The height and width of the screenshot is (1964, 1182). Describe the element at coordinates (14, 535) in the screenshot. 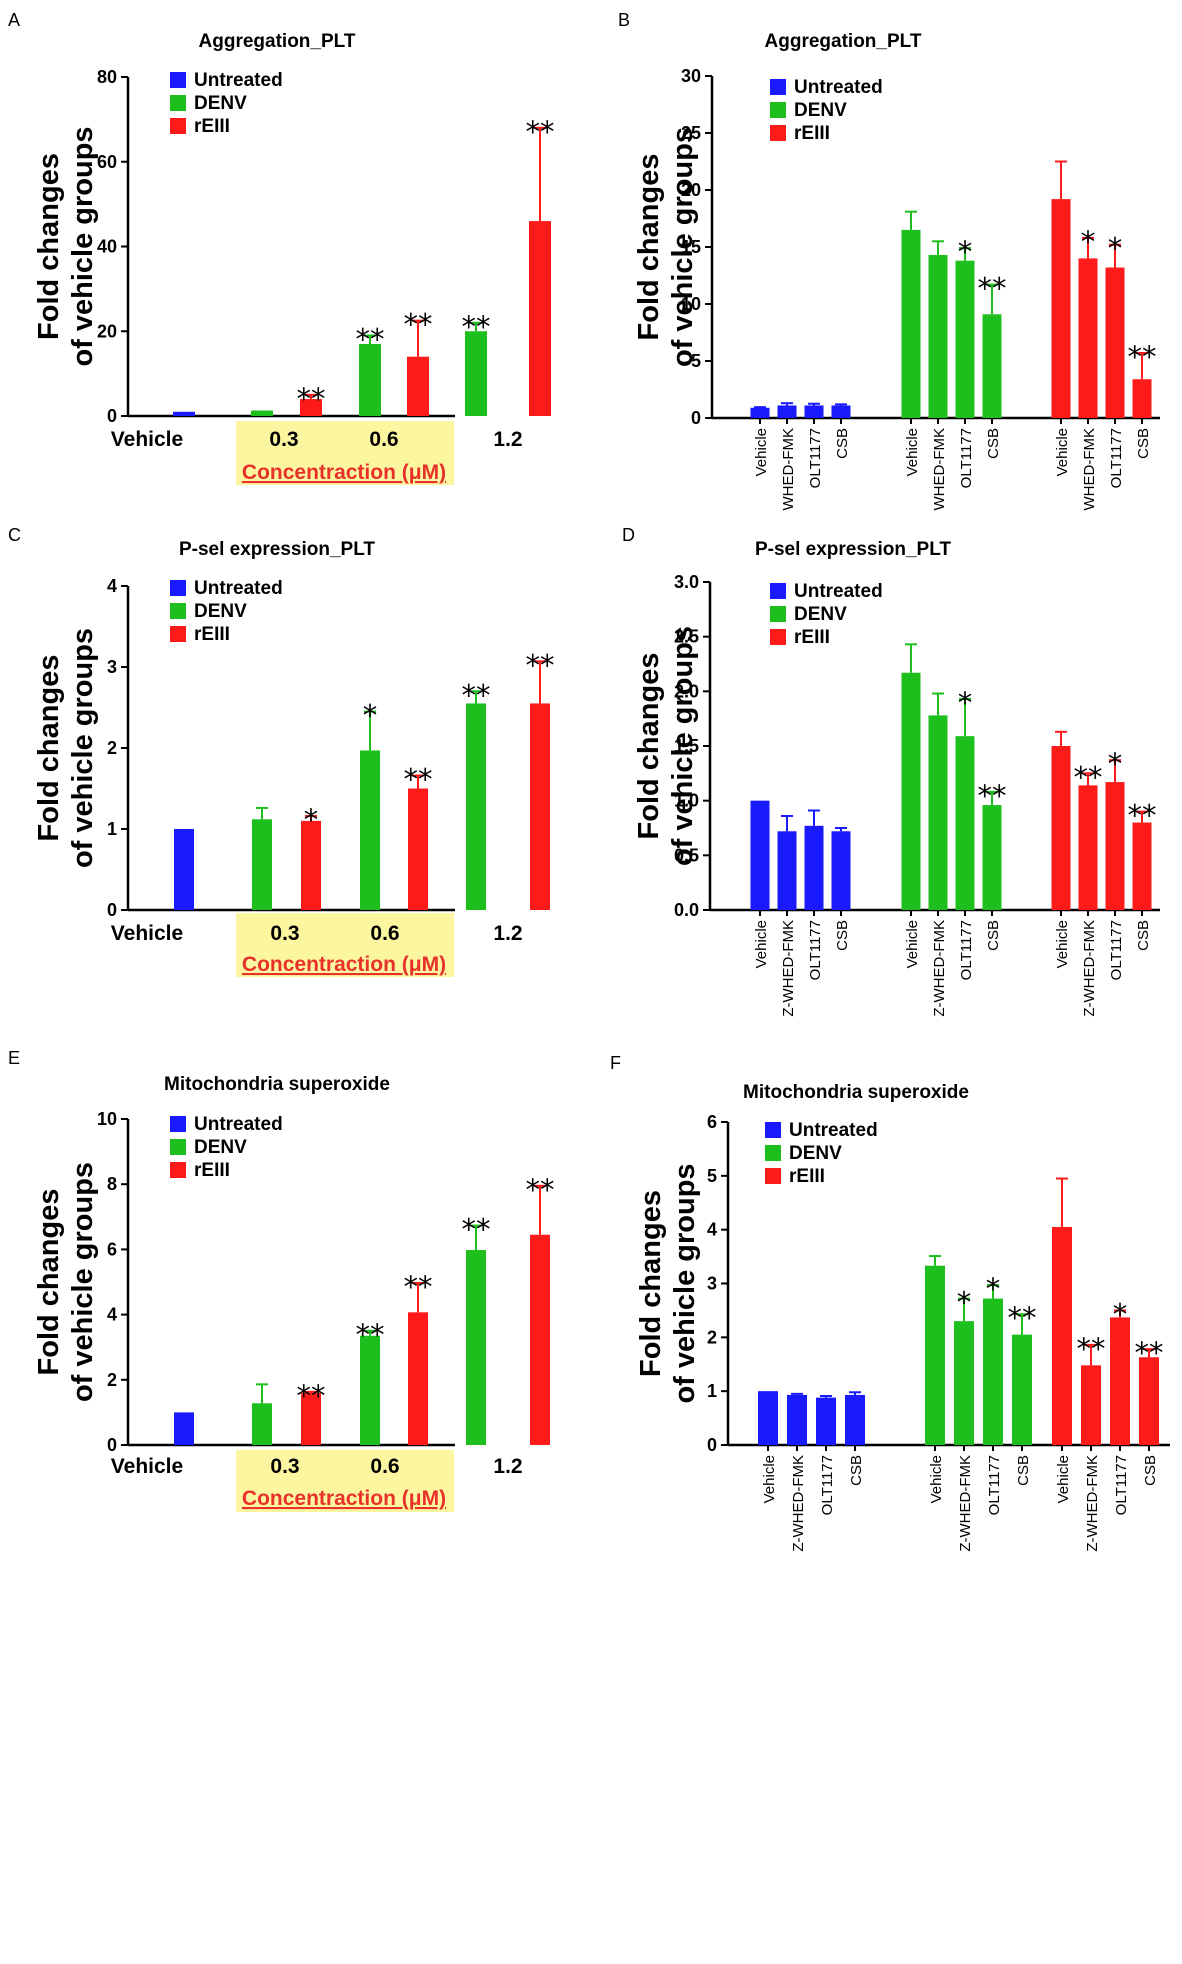

I see `panel-letter: C` at that location.